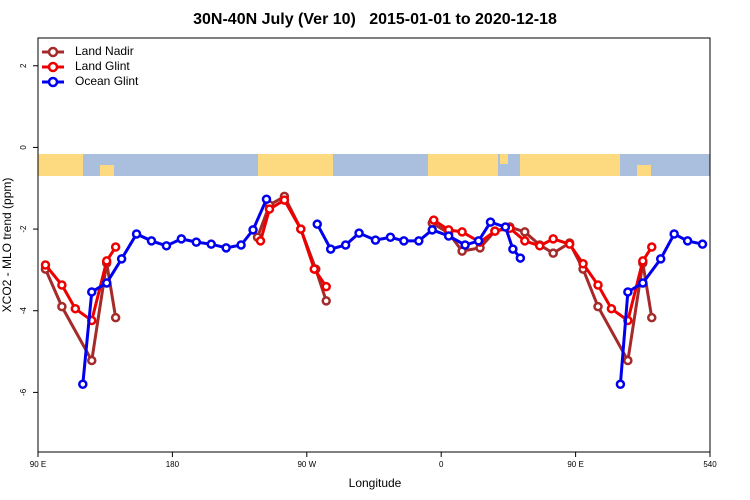 Image resolution: width=750 pixels, height=500 pixels. What do you see at coordinates (23, 147) in the screenshot?
I see `y-tick-label: 0` at bounding box center [23, 147].